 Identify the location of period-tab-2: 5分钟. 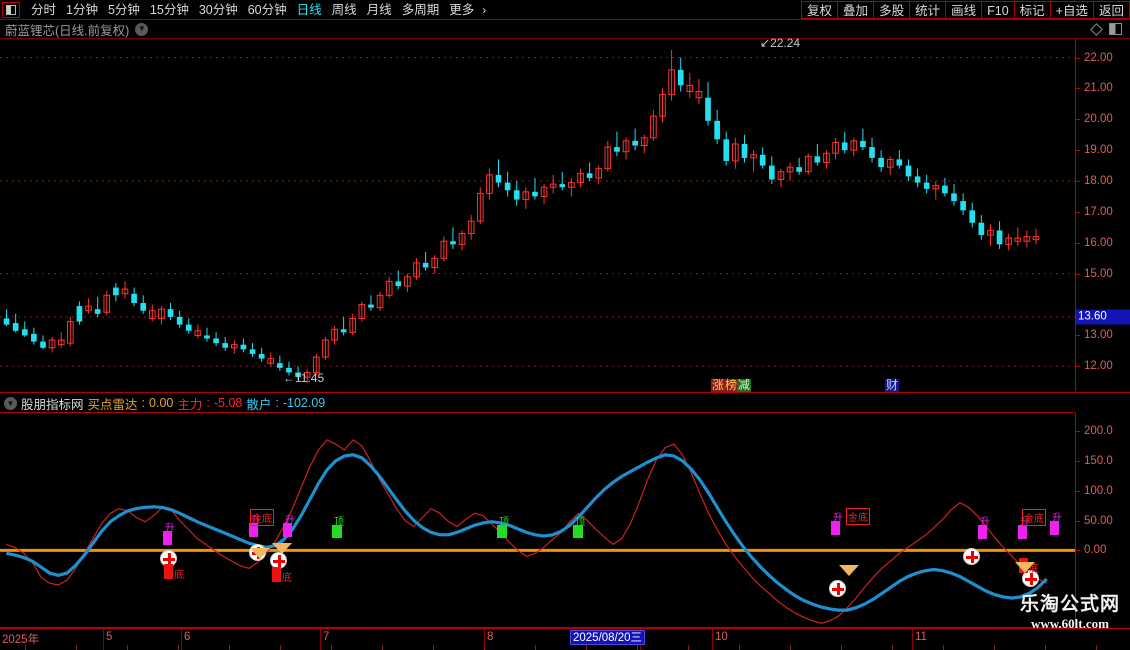
(123, 9).